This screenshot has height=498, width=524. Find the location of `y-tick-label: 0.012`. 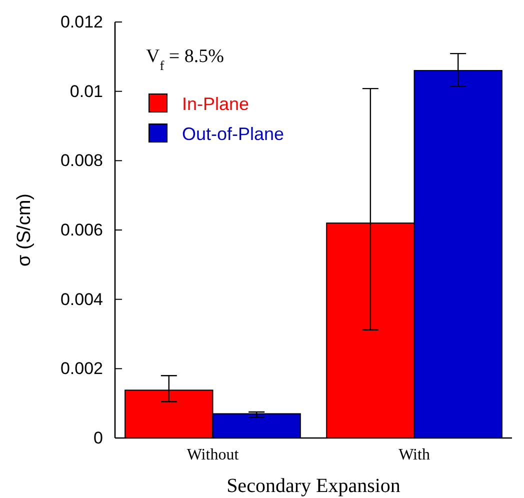

y-tick-label: 0.012 is located at coordinates (81, 22).